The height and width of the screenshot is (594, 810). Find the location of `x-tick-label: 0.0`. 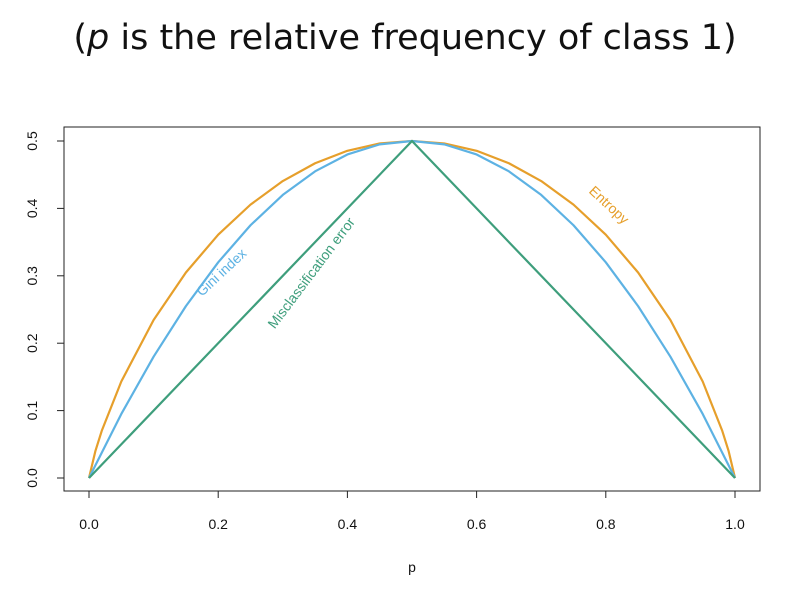

x-tick-label: 0.0 is located at coordinates (89, 524).